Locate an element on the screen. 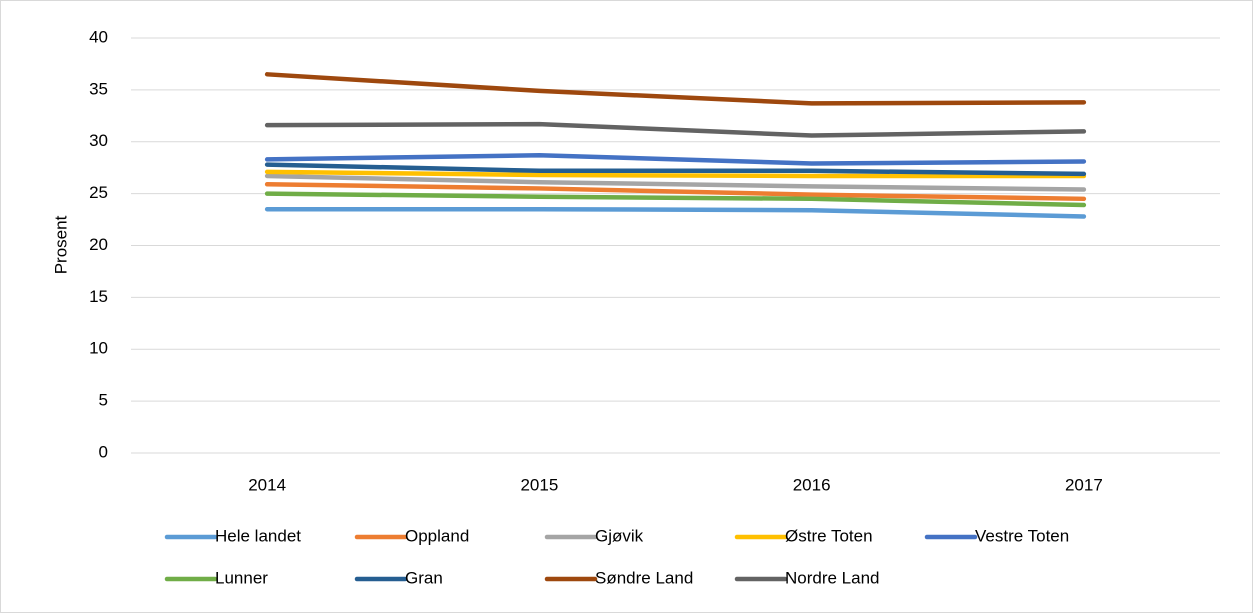  y-tick-label: 0 is located at coordinates (103, 451).